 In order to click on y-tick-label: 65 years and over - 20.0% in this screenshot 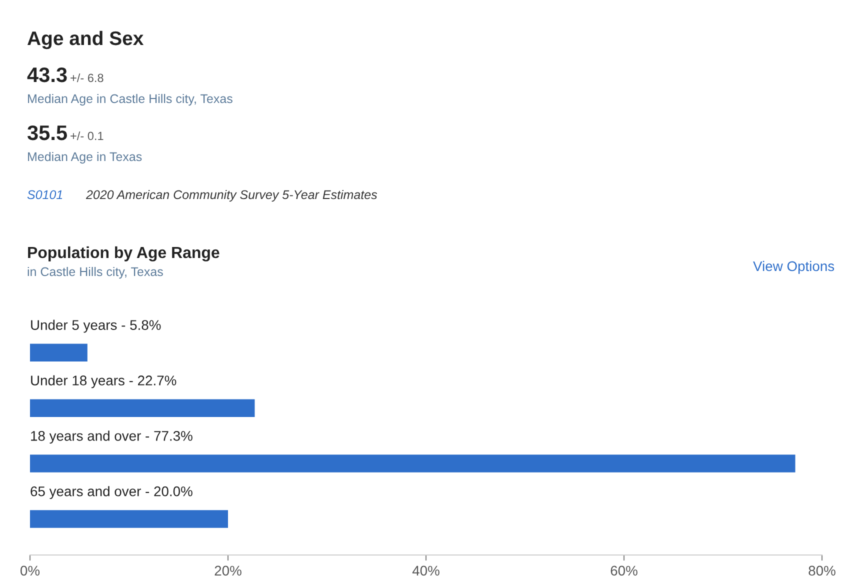, I will do `click(111, 493)`.